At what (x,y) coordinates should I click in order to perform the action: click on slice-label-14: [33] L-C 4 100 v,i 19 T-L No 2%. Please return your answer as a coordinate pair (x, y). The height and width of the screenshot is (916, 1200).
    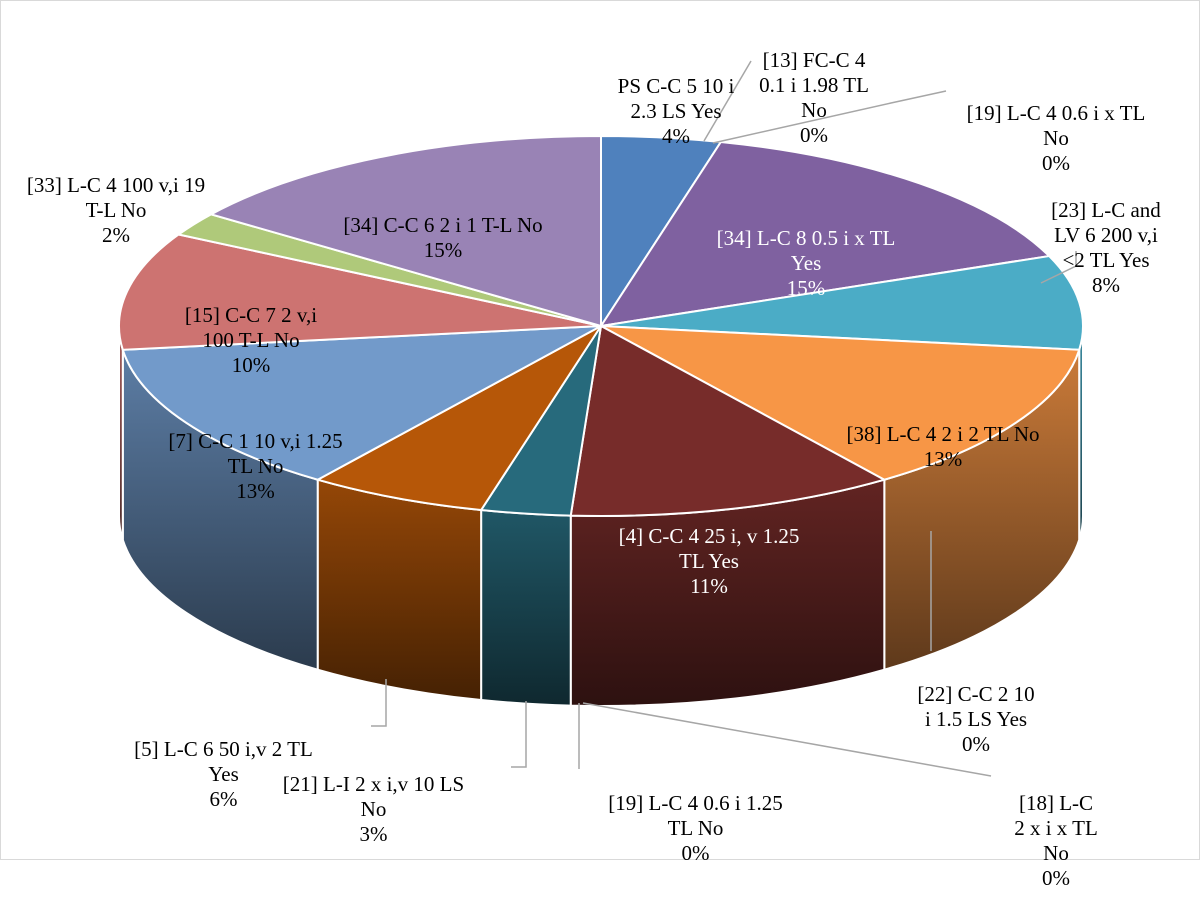
    Looking at the image, I should click on (116, 210).